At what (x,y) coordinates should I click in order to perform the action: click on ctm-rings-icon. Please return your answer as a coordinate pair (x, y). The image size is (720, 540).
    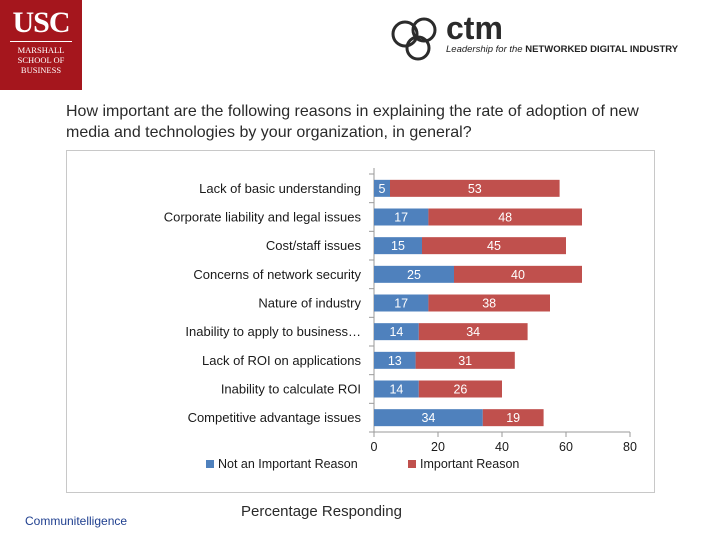
    Looking at the image, I should click on (414, 39).